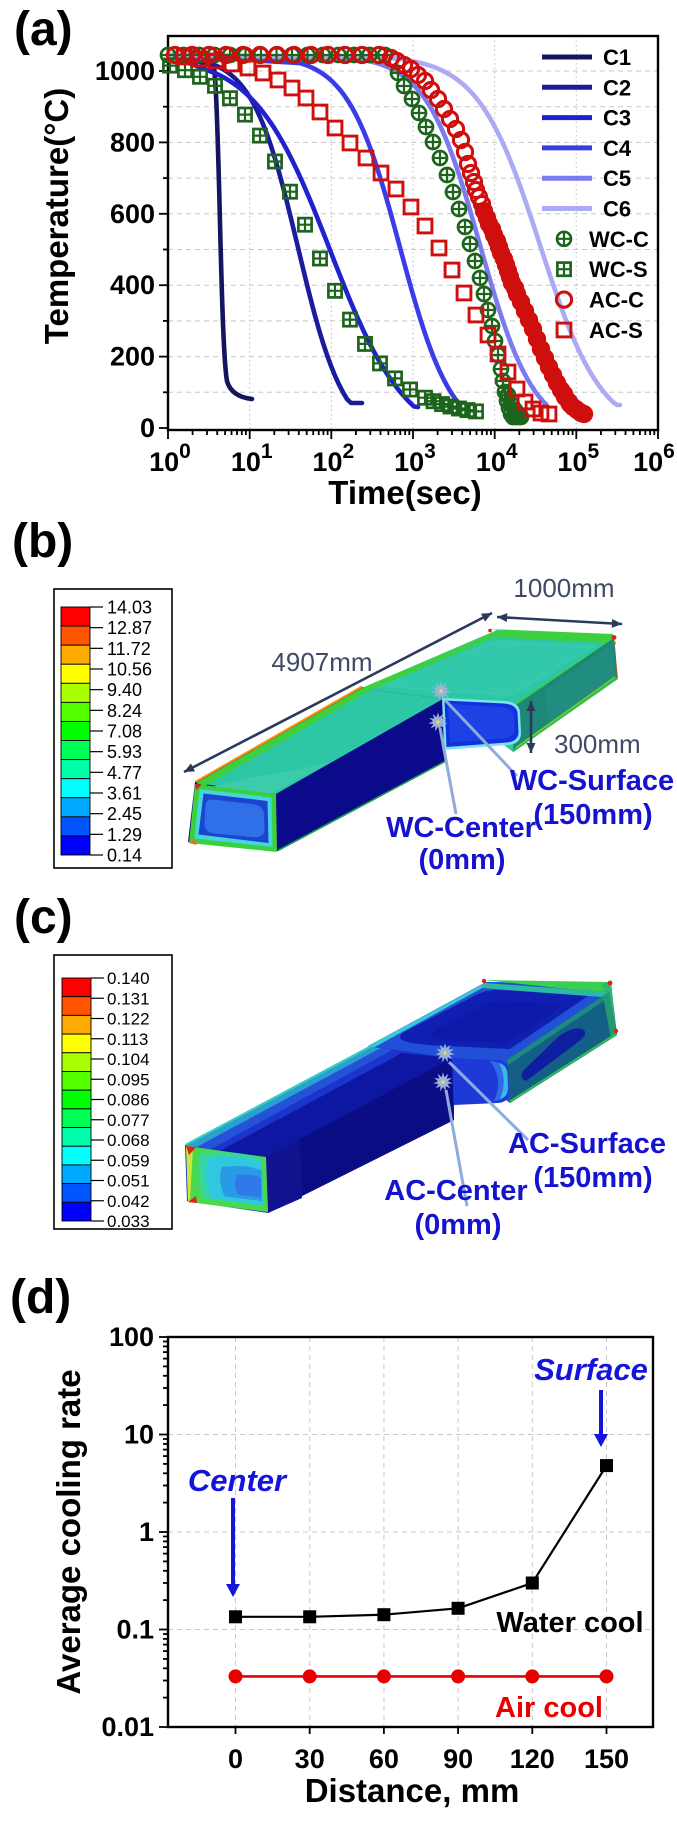 Image resolution: width=677 pixels, height=1828 pixels. I want to click on svg-text: 106, so click(654, 458).